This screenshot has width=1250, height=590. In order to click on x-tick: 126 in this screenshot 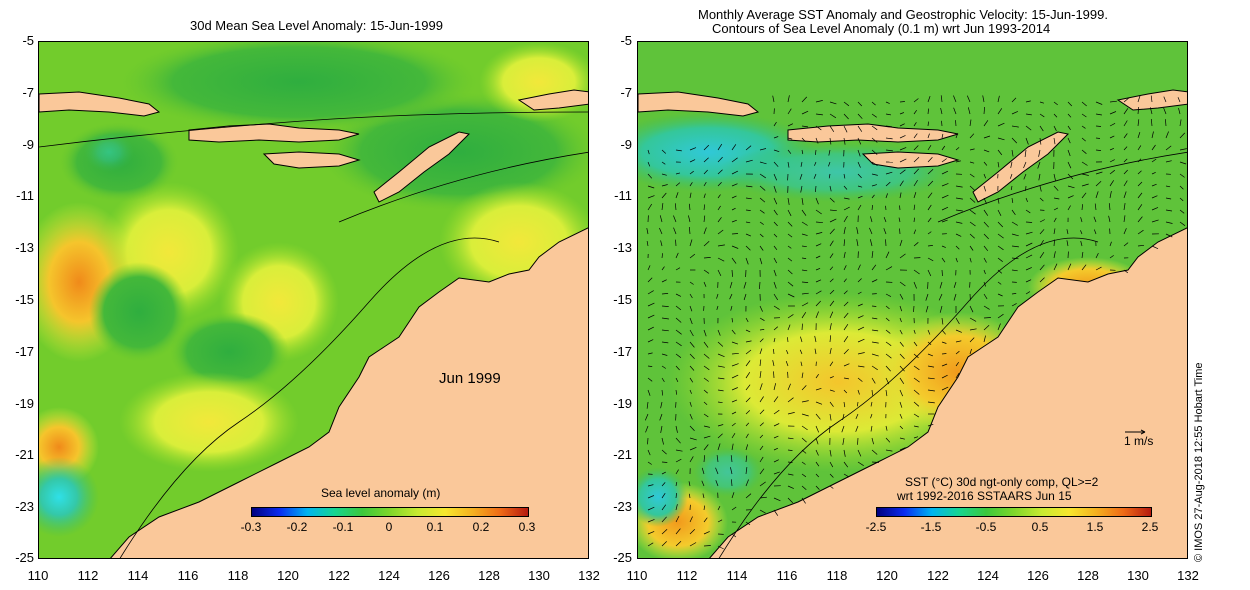, I will do `click(1038, 575)`.